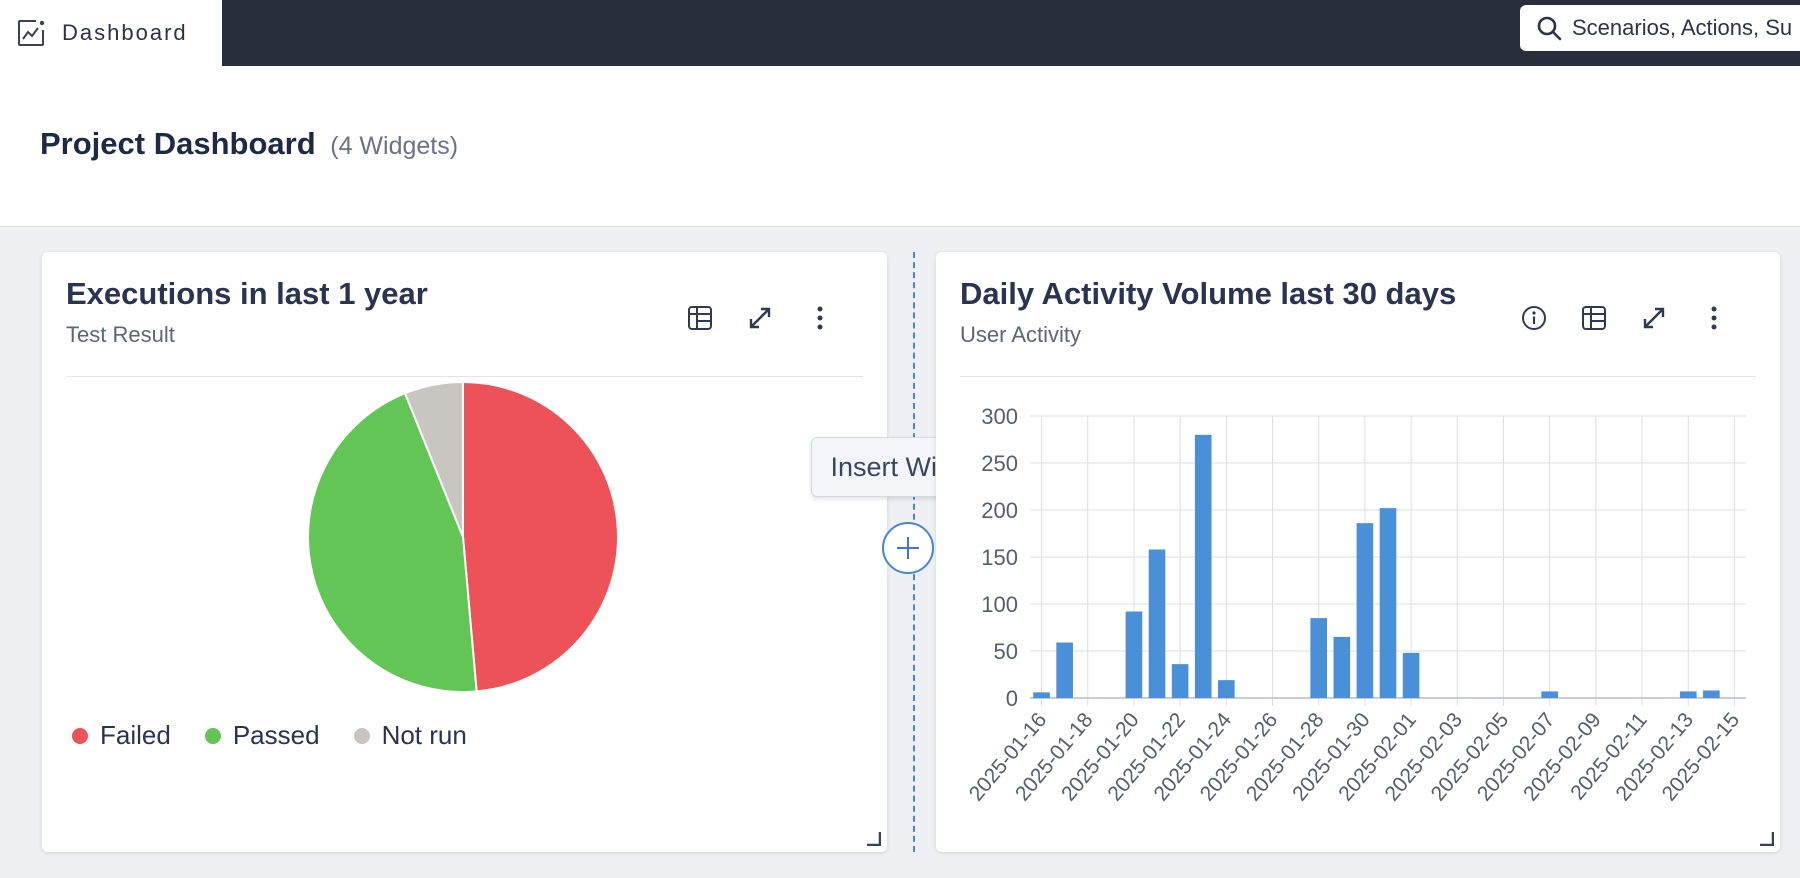 This screenshot has width=1800, height=878. Describe the element at coordinates (125, 32) in the screenshot. I see `dashboard-tab-label: Dashboard` at that location.